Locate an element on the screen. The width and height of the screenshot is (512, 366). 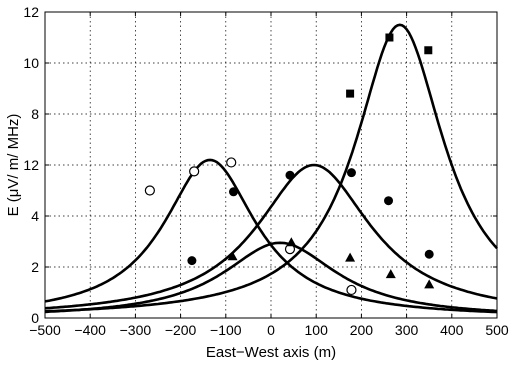
y-tick-label: 10 is located at coordinates (31, 63).